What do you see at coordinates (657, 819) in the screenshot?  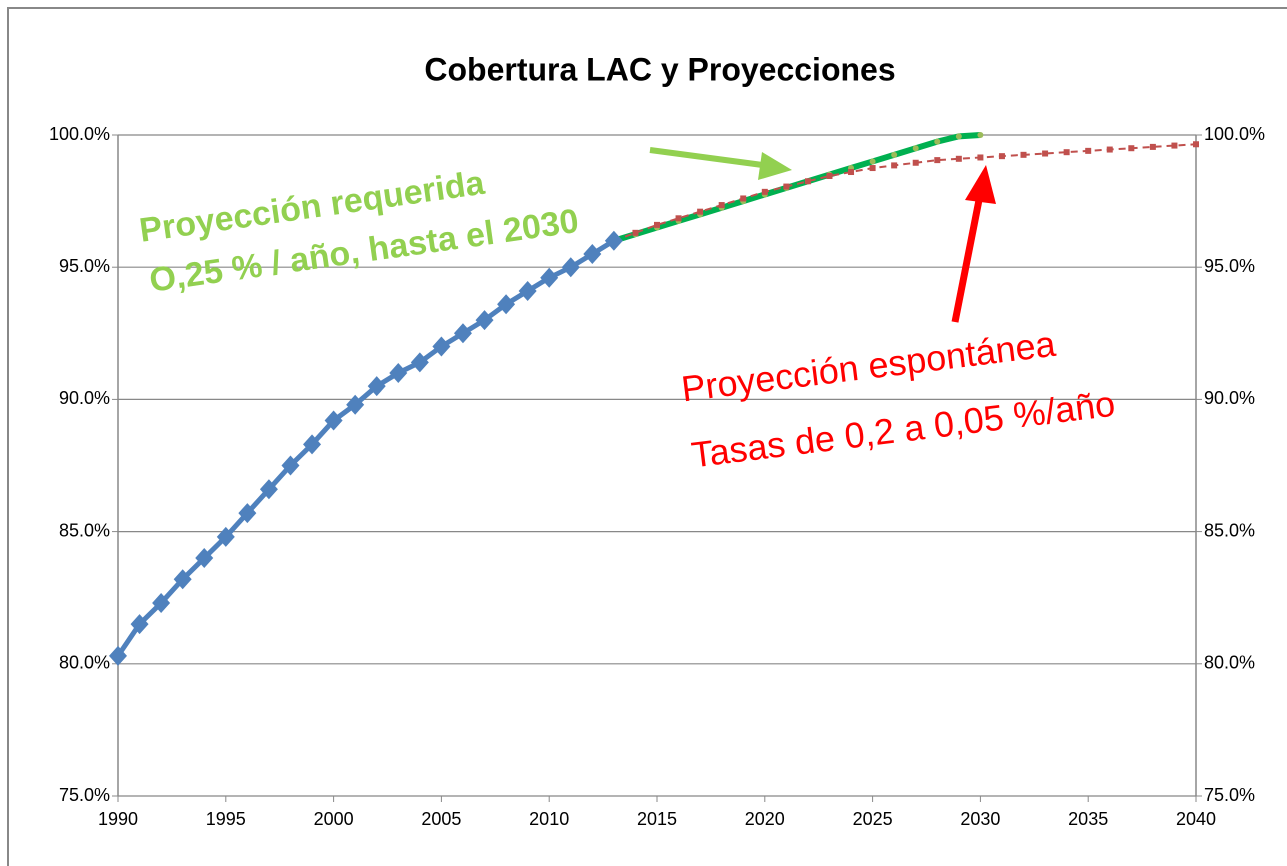 I see `x-tick-label: 2015` at bounding box center [657, 819].